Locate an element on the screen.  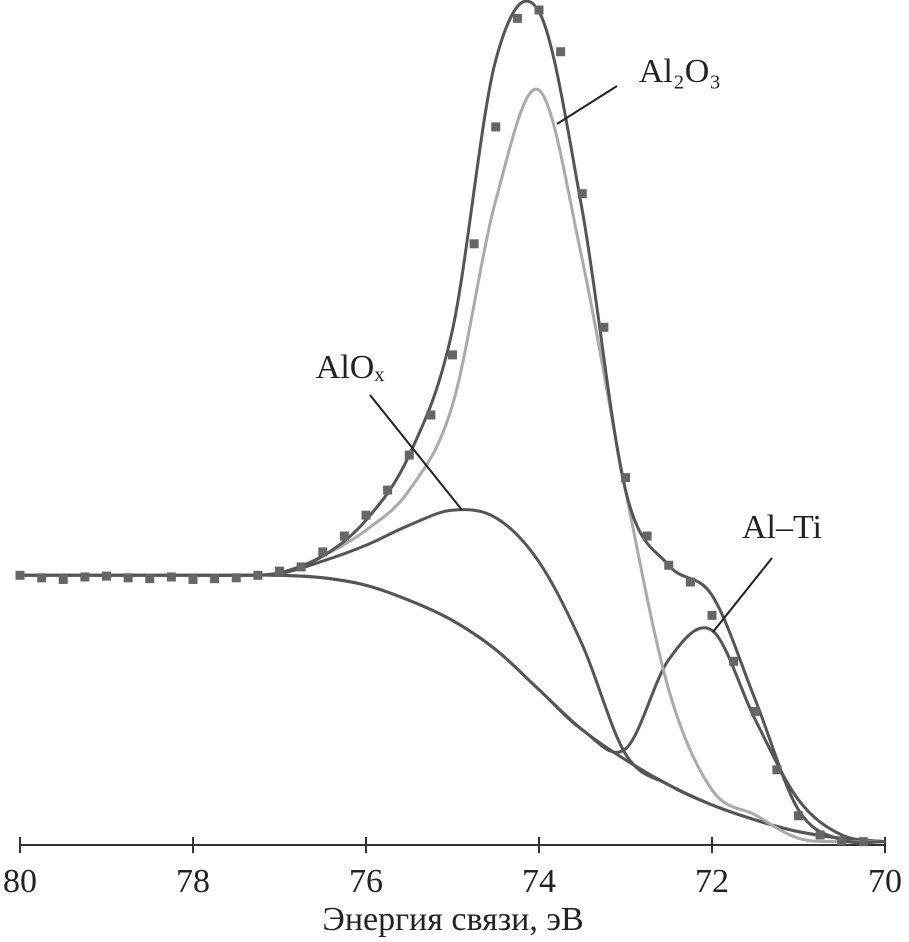
annotation-label: Al–Ti is located at coordinates (782, 527).